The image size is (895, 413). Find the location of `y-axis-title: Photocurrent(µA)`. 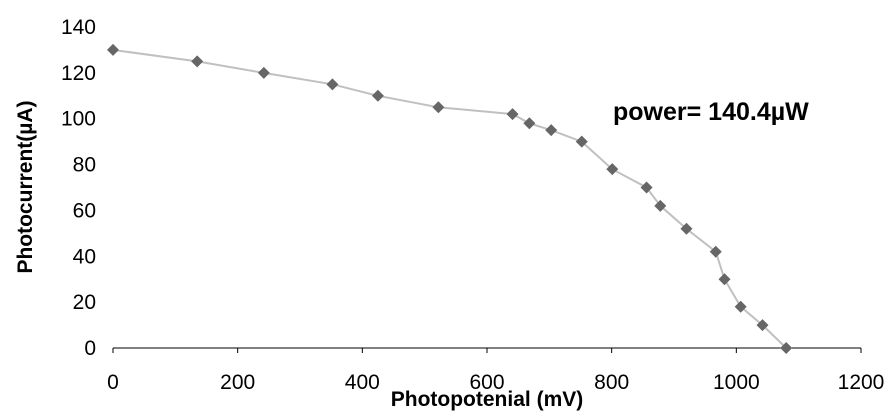

y-axis-title: Photocurrent(µA) is located at coordinates (25, 186).